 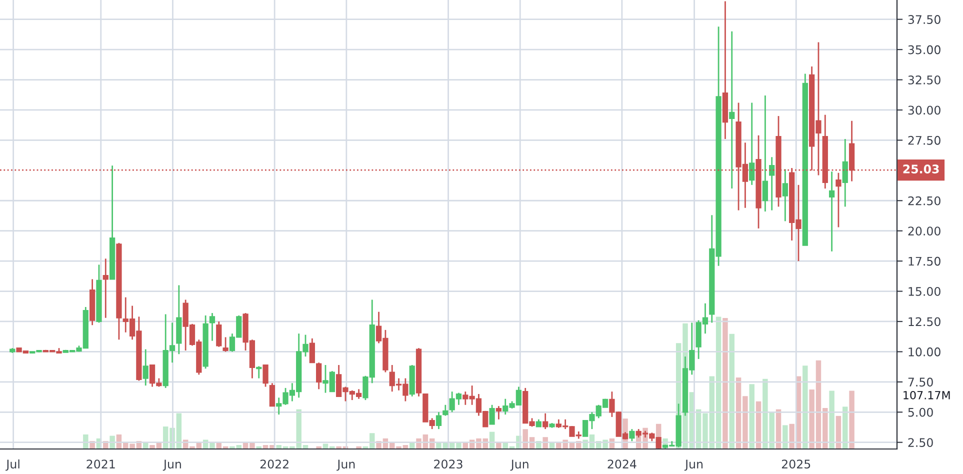 I want to click on x-tick-label: 2021, so click(x=100, y=464).